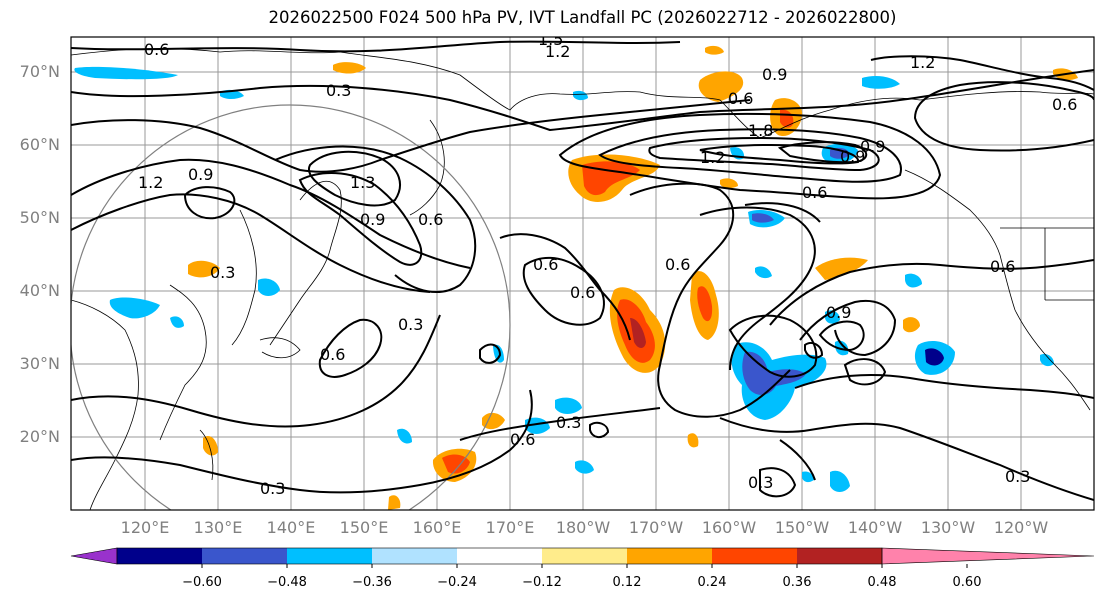  Describe the element at coordinates (882, 582) in the screenshot. I see `colorbar-tick-label: 0.48` at that location.